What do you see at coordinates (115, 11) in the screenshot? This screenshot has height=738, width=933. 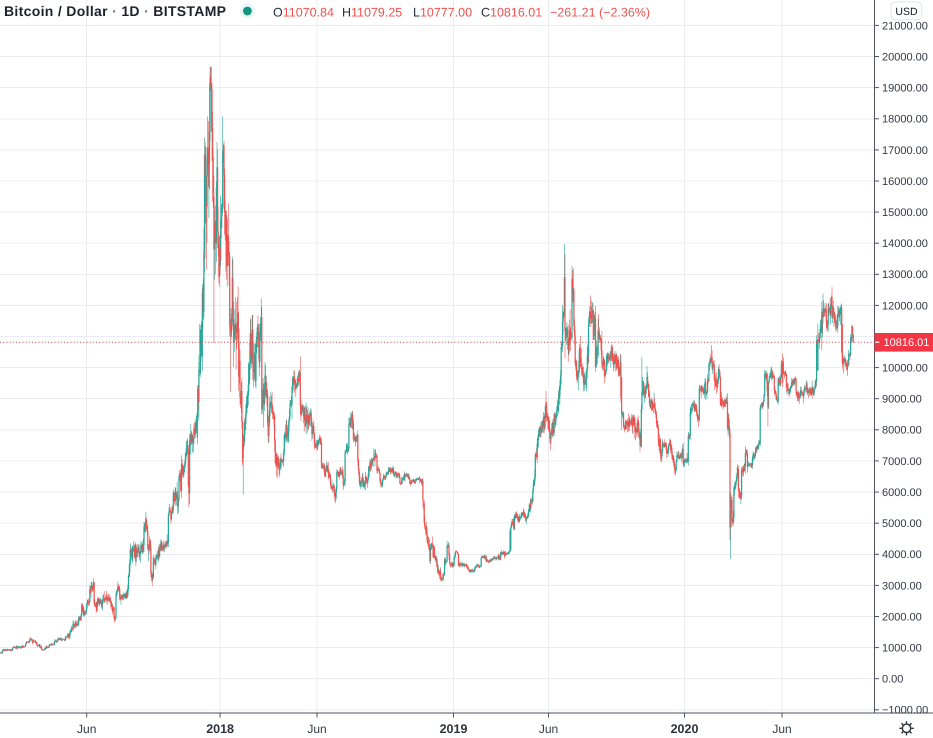 I see `svg-text:Bitcoin / Dollar · 1D · BITSTA: Bitcoin / Dollar · 1D · BITSTAMP` at bounding box center [115, 11].